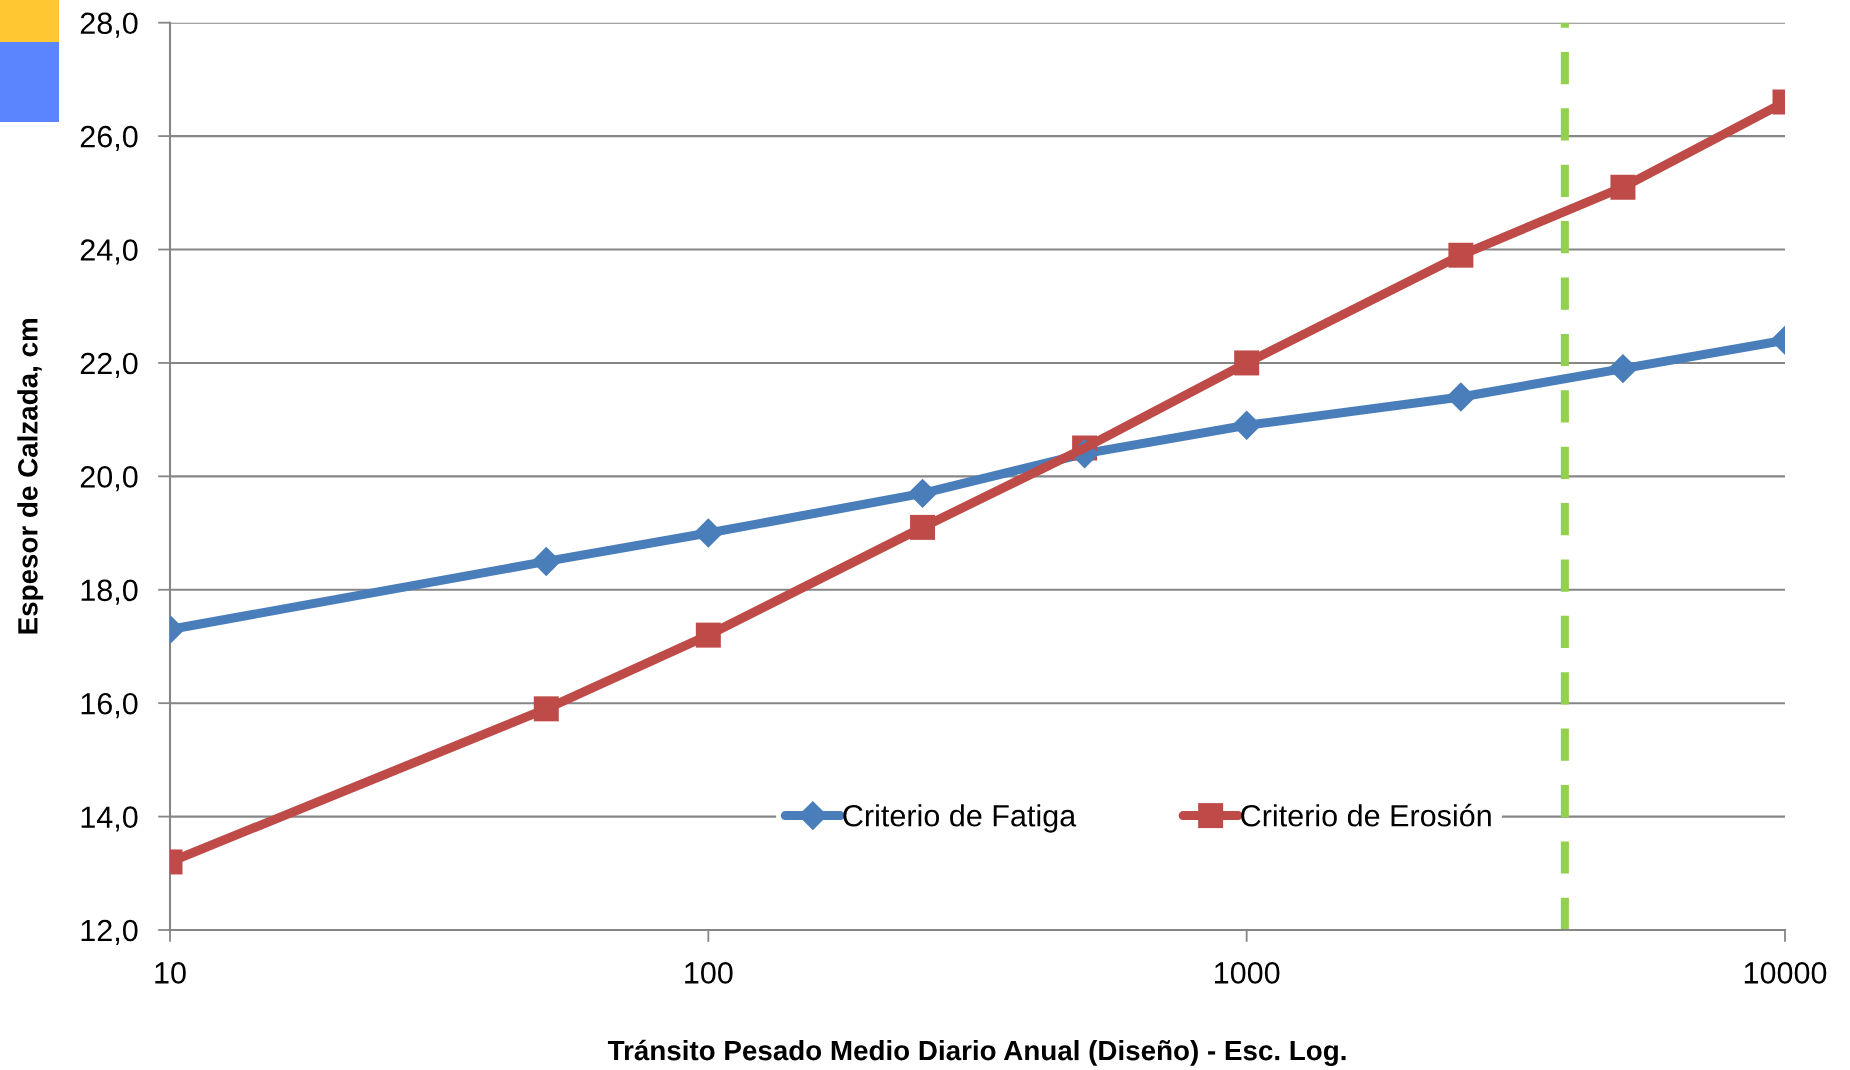  I want to click on y-tick-label: 12,0, so click(109, 932).